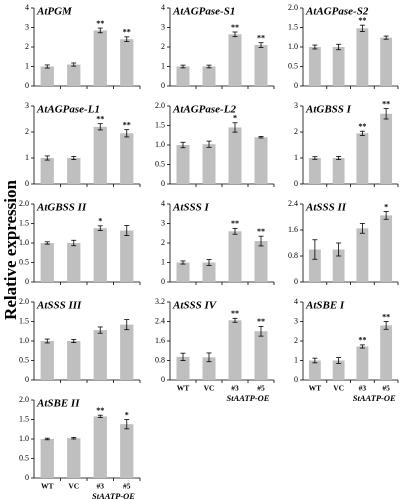 This screenshot has width=405, height=500. Describe the element at coordinates (100, 221) in the screenshot. I see `significance: *` at that location.